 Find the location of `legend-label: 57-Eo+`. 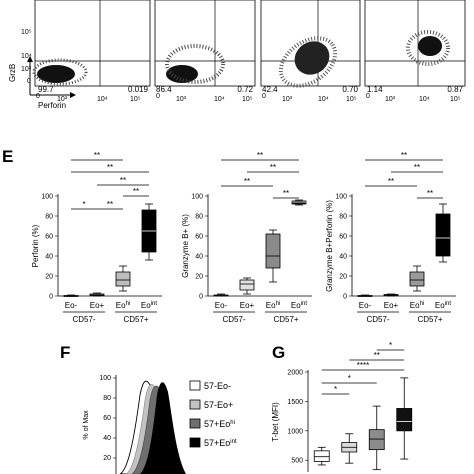

legend-label: 57-Eo+ is located at coordinates (218, 405).